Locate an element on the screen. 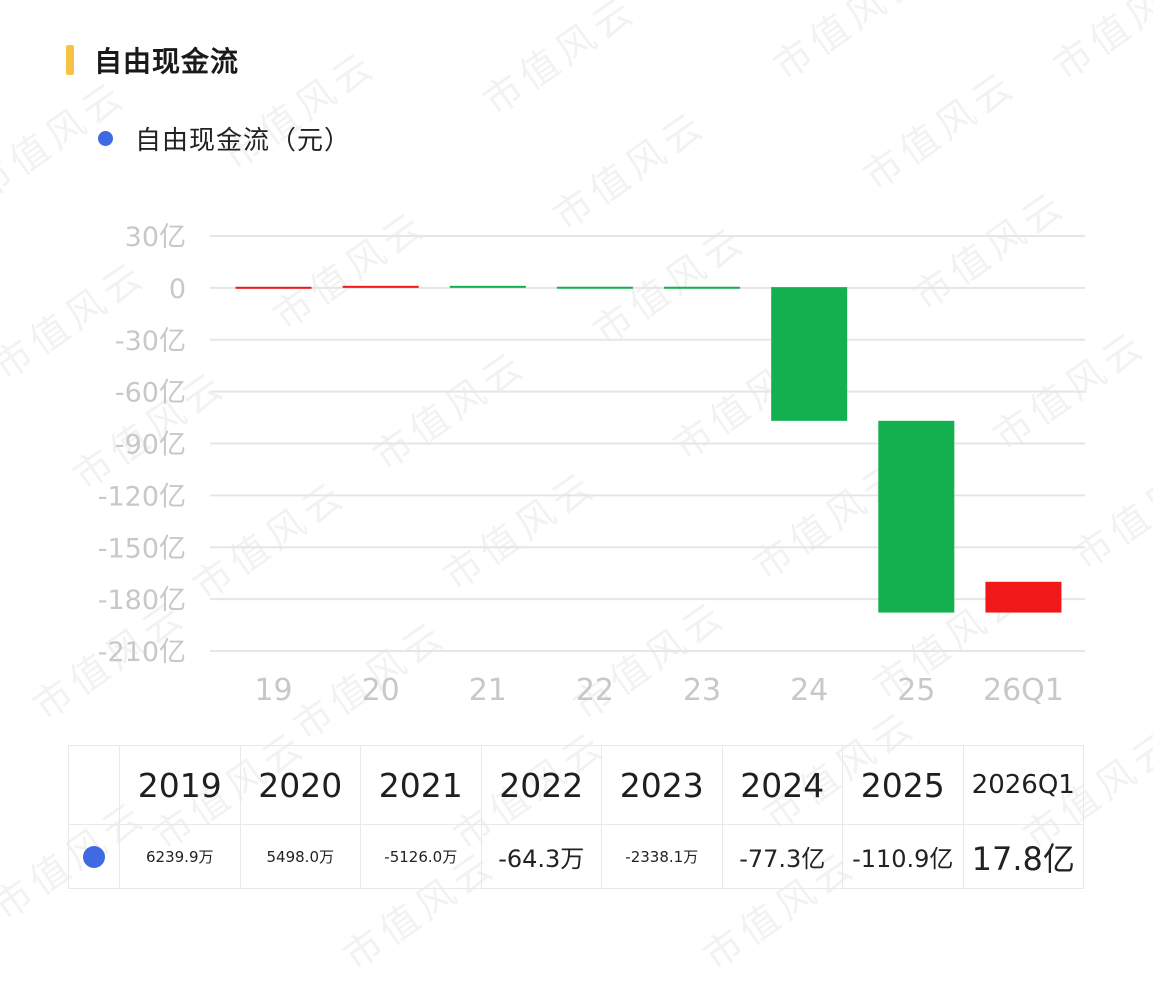  table-cell: -77.3亿 is located at coordinates (782, 856).